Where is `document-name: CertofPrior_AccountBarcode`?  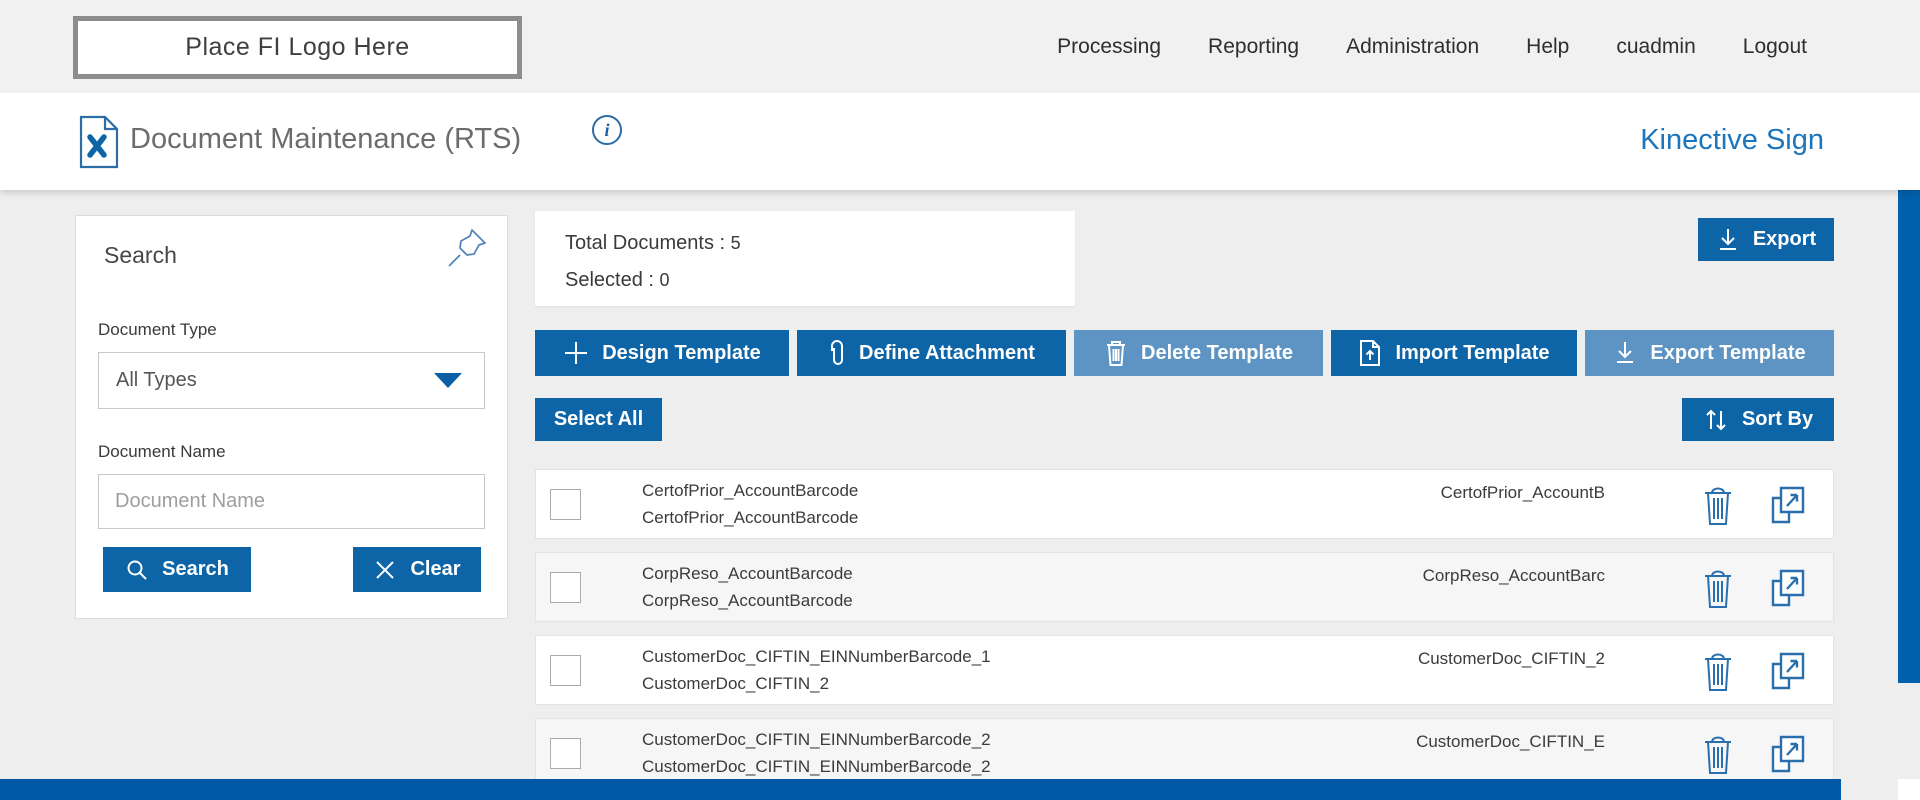
document-name: CertofPrior_AccountBarcode is located at coordinates (750, 490).